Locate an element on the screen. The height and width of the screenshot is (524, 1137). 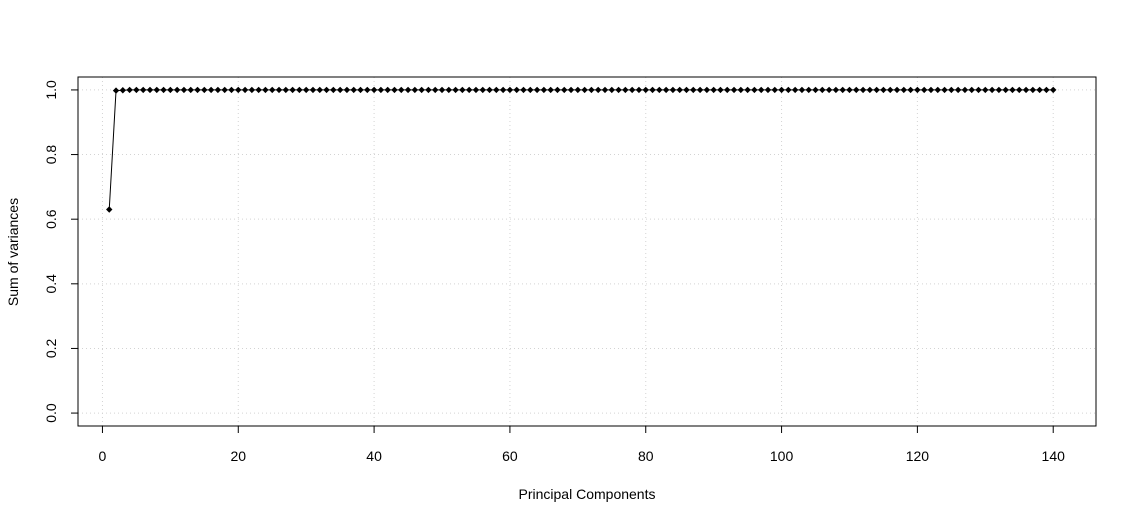
y-tick-label: 1.0 is located at coordinates (51, 90).